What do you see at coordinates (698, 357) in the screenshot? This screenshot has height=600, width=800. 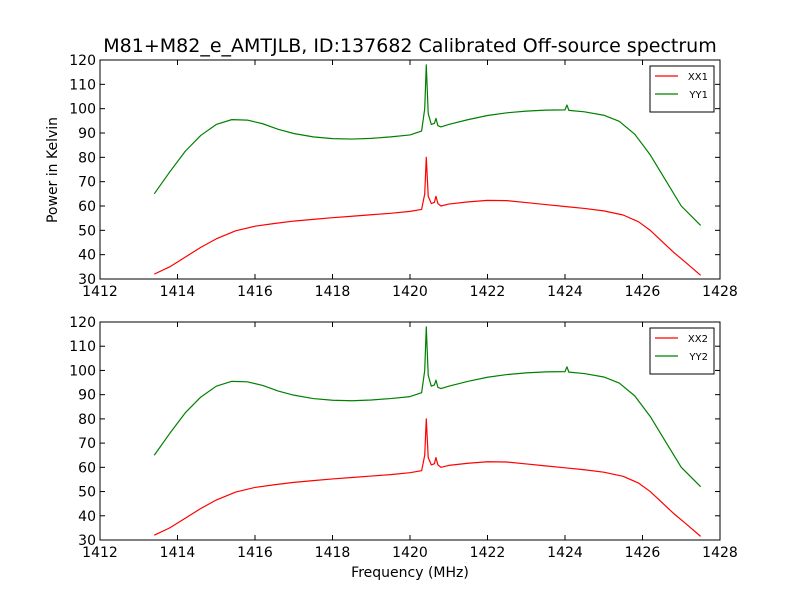 I see `legend-label: YY2` at bounding box center [698, 357].